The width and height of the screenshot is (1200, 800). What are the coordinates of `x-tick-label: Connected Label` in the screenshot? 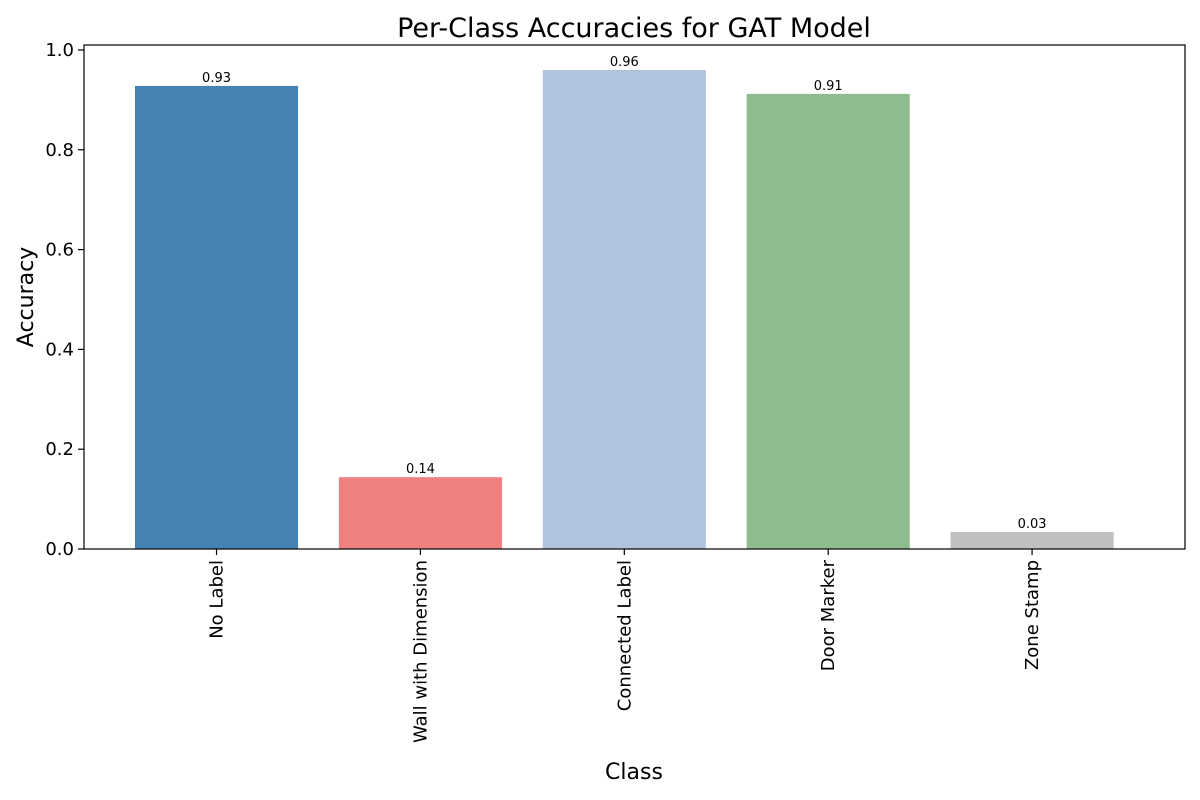 It's located at (624, 635).